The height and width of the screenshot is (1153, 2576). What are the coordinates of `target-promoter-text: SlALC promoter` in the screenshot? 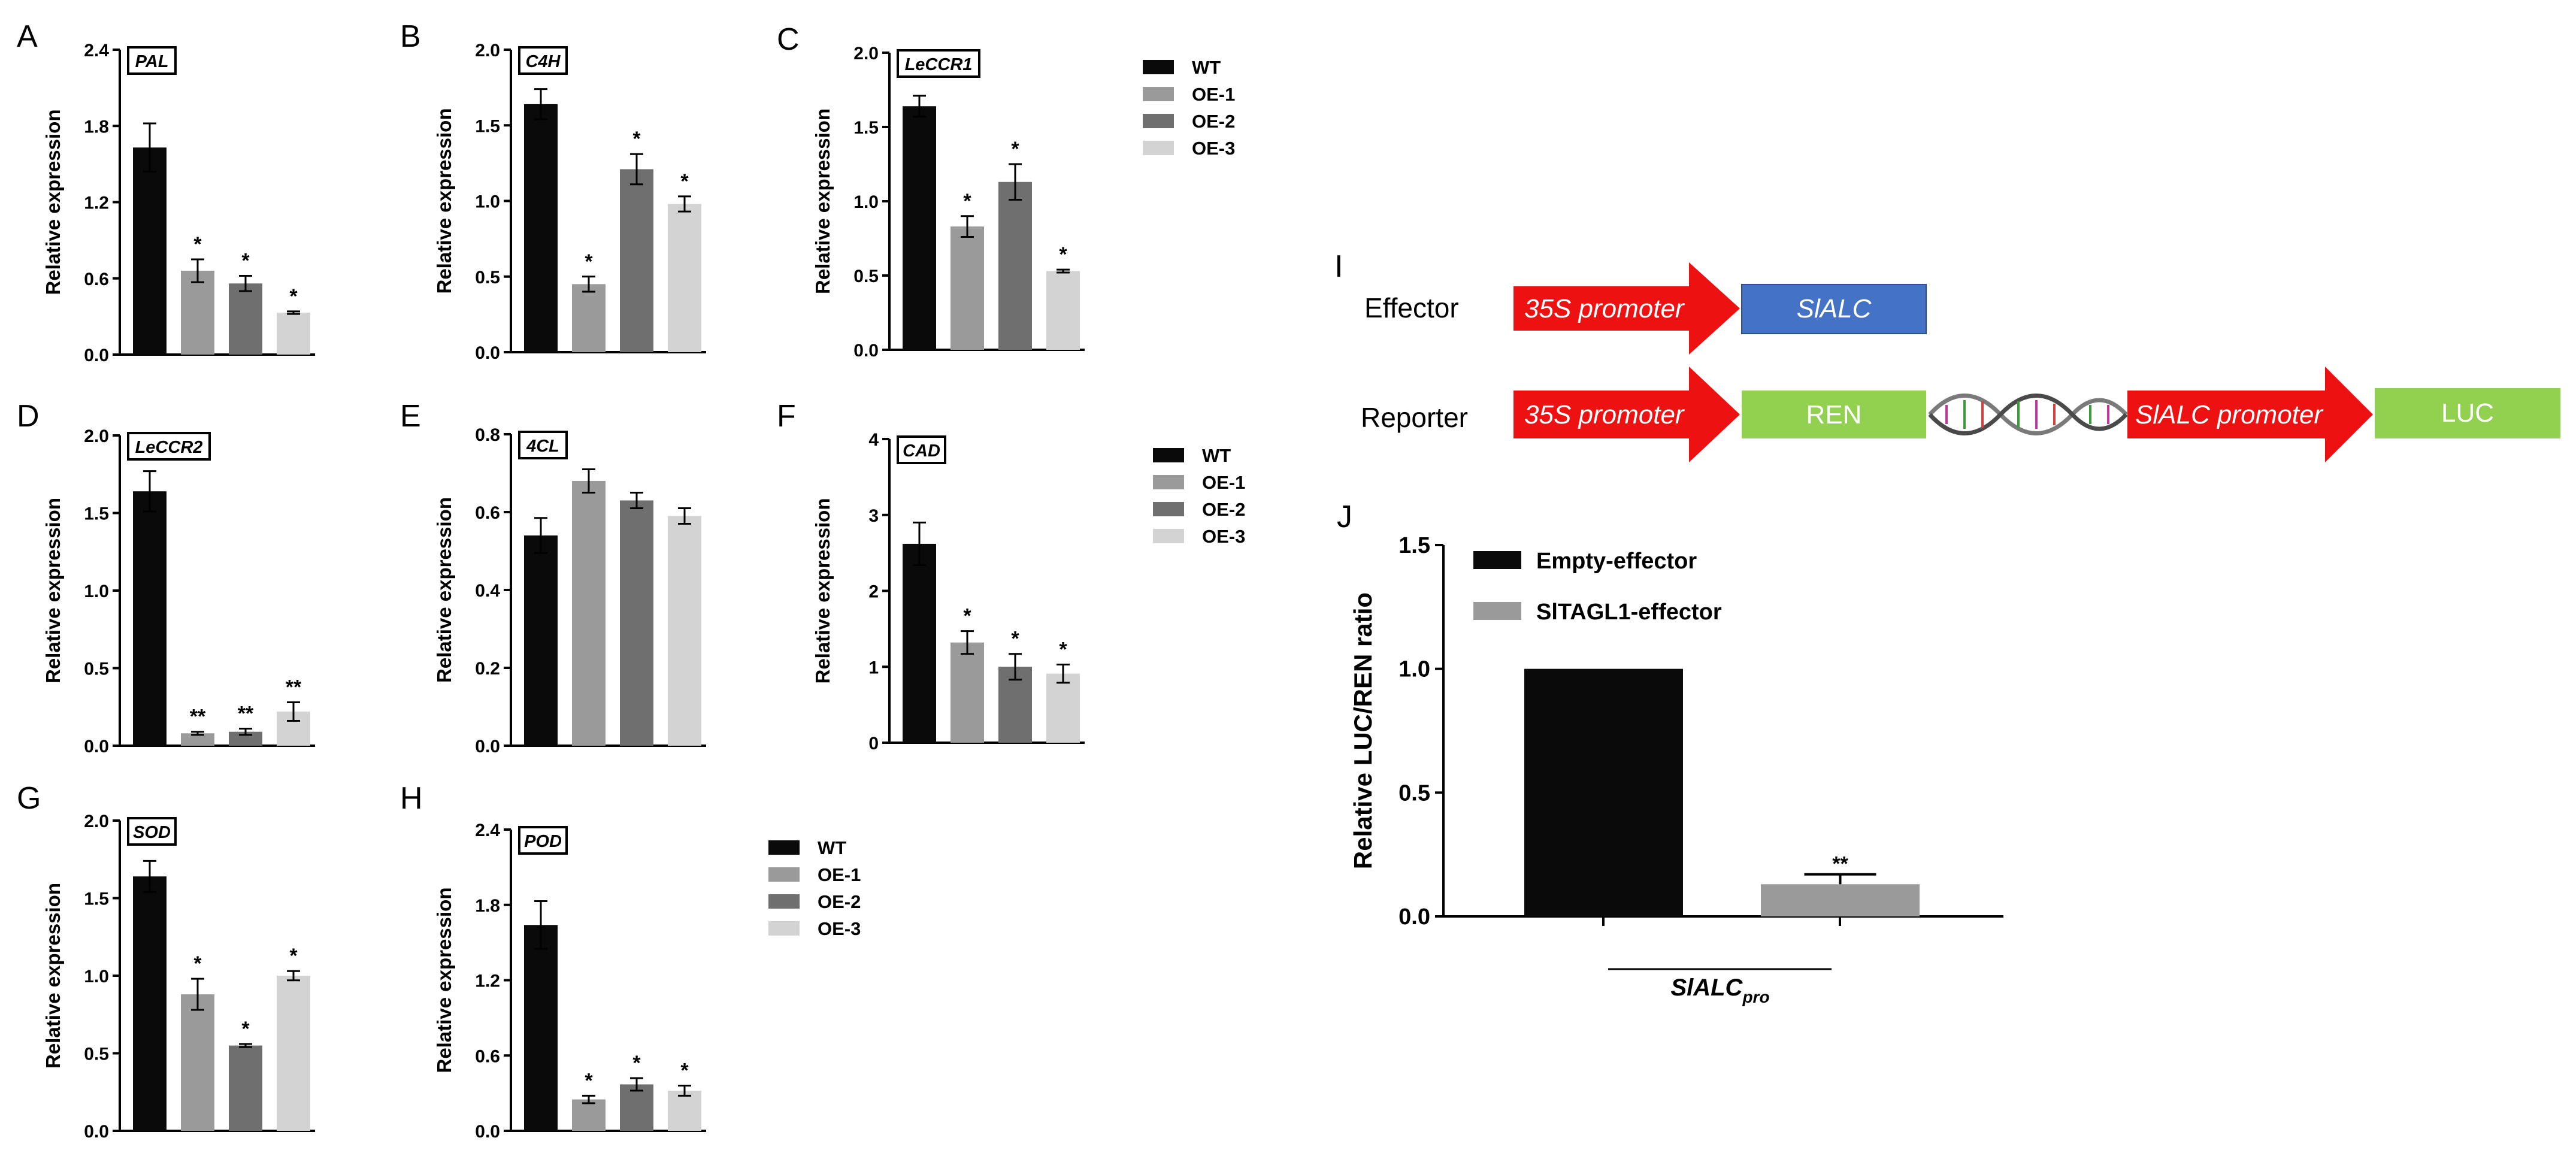 It's located at (2229, 414).